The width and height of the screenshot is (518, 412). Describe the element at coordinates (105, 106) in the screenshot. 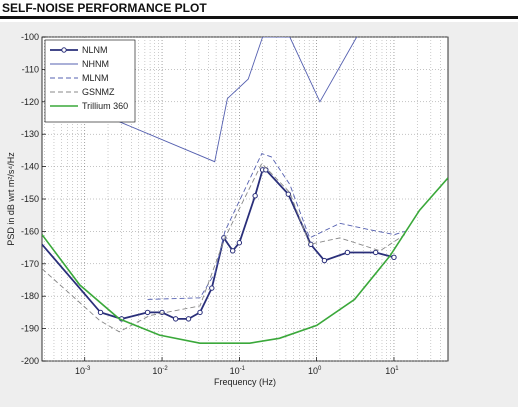

I see `legend-label: Trillium 360` at that location.